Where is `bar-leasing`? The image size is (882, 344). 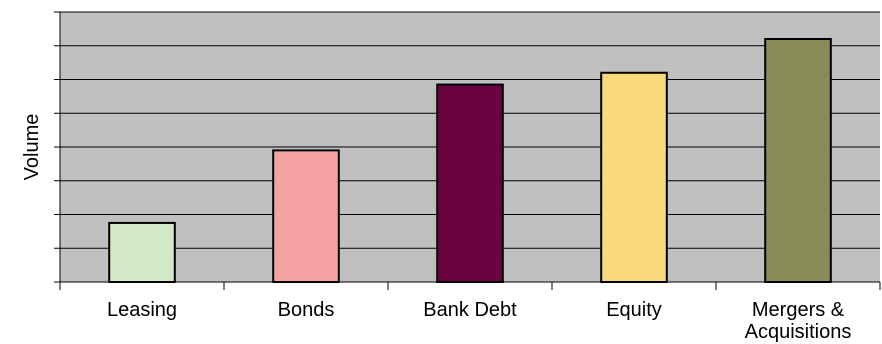
bar-leasing is located at coordinates (142, 252).